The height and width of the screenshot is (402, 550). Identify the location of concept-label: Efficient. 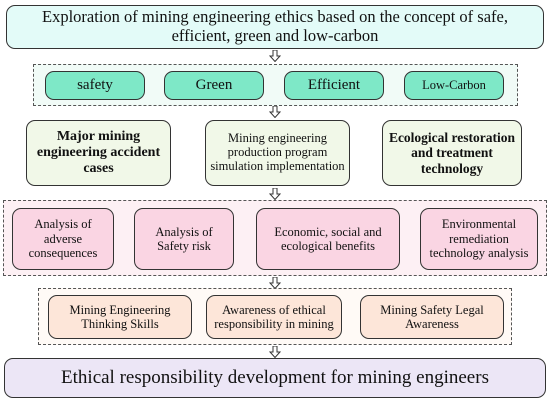
(334, 84).